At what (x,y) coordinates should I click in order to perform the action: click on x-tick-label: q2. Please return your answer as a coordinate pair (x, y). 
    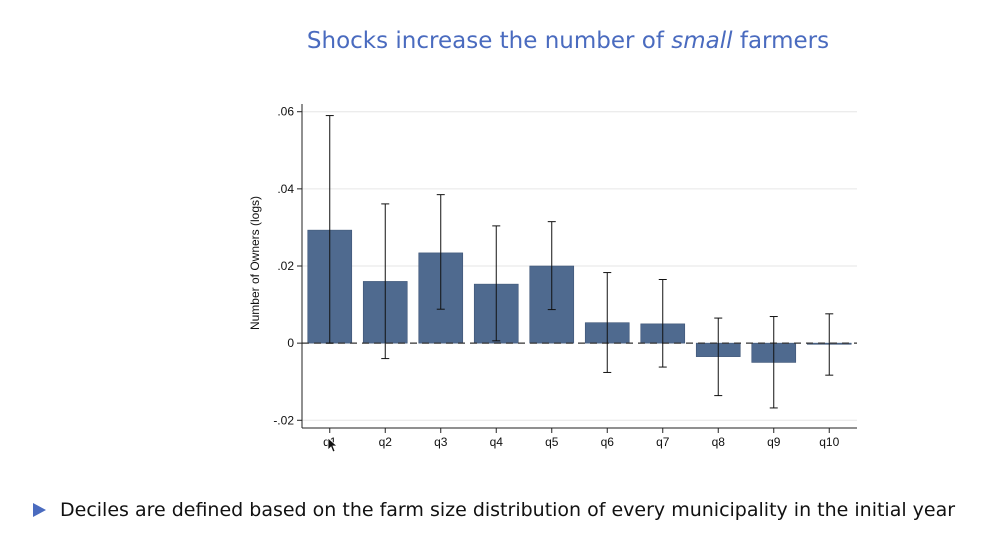
    Looking at the image, I should click on (386, 442).